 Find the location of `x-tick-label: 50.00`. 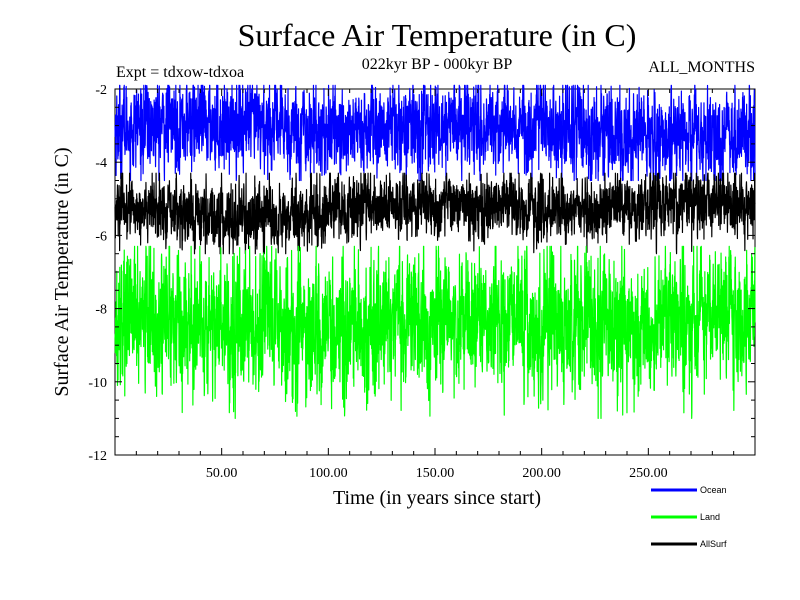

x-tick-label: 50.00 is located at coordinates (222, 473).